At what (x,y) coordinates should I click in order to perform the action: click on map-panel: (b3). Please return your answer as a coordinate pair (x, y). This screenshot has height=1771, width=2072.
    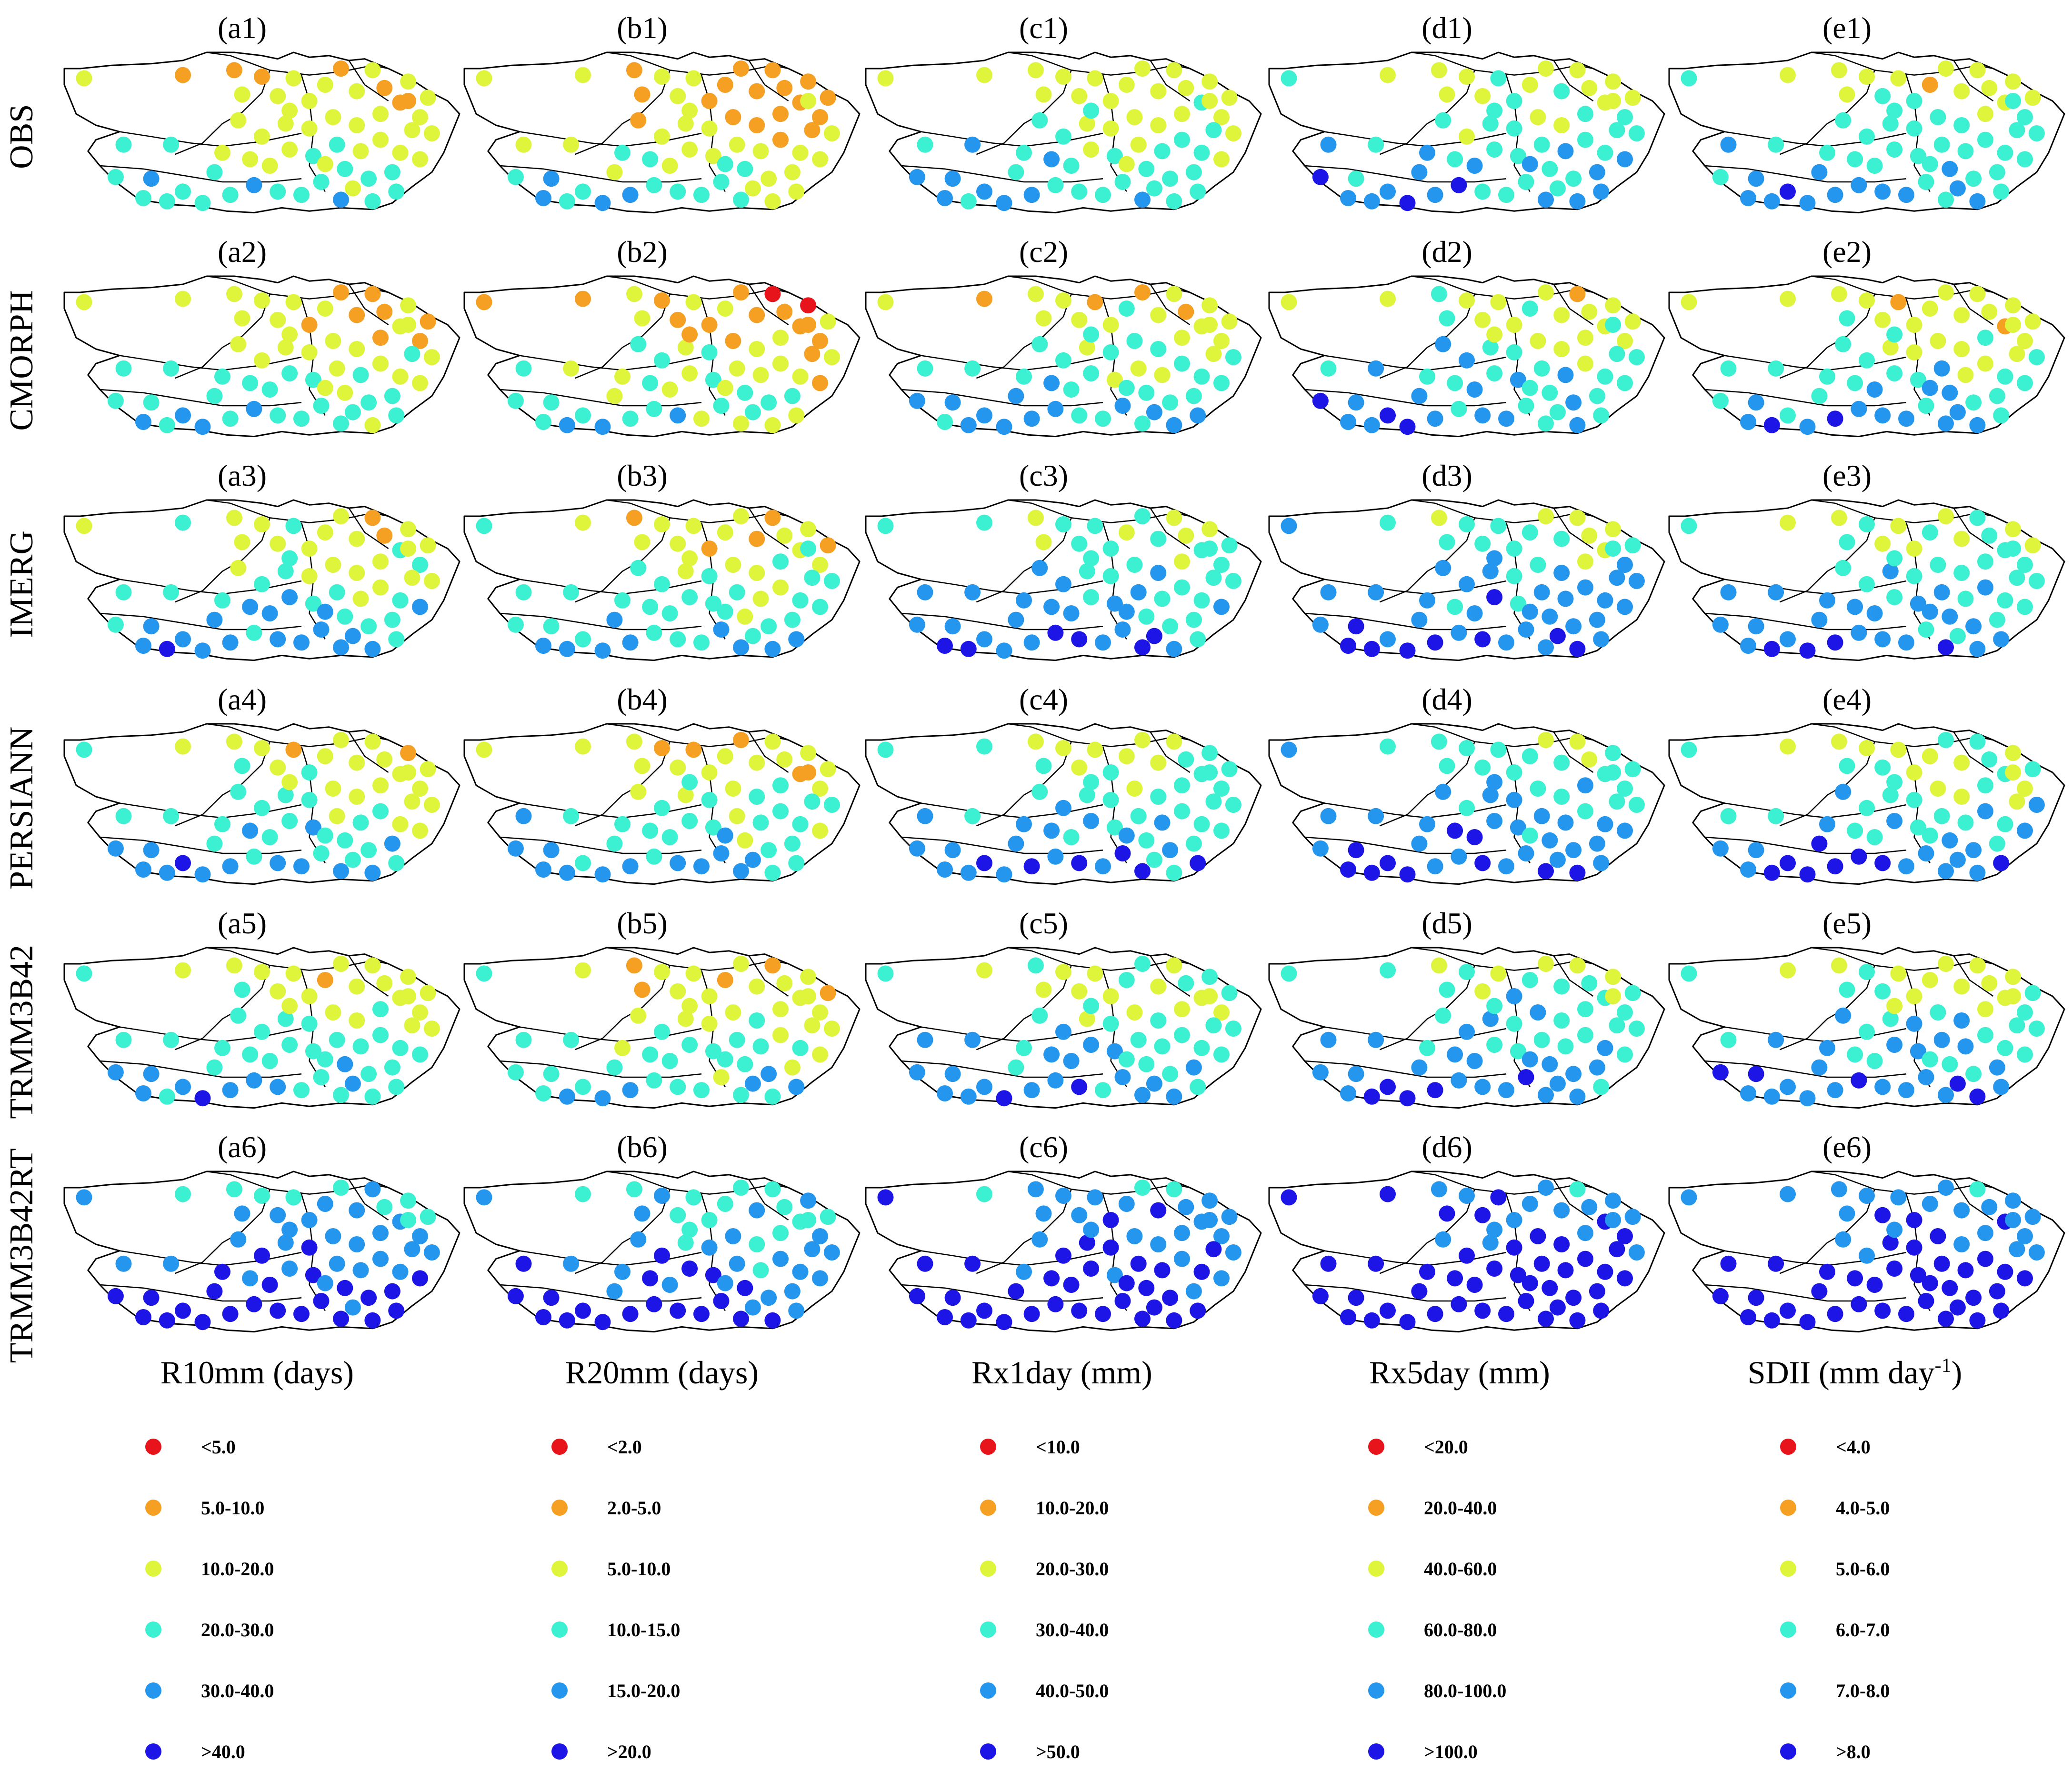
    Looking at the image, I should click on (662, 560).